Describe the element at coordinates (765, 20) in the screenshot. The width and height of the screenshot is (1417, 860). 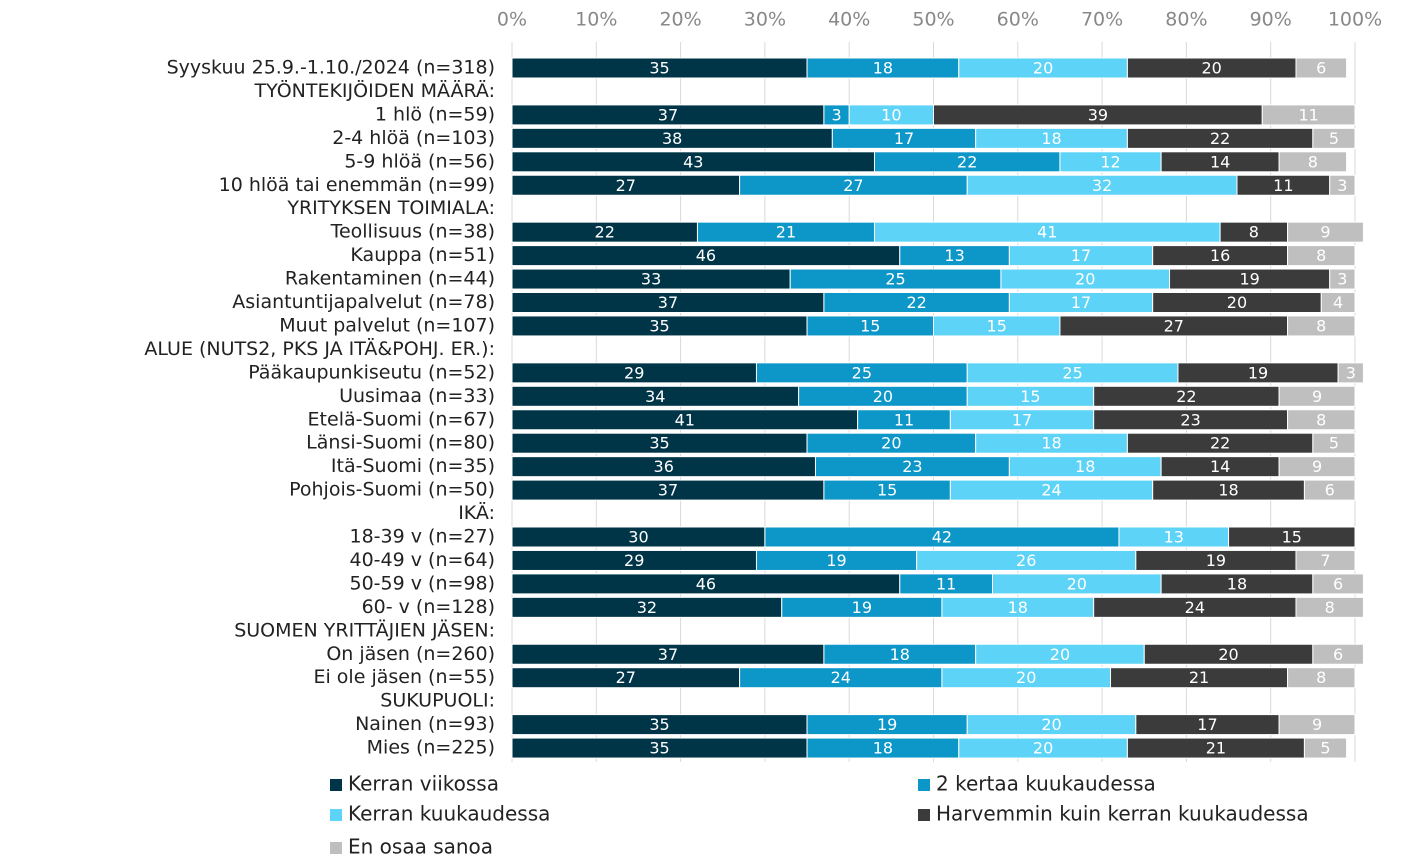
I see `x-tick-label: 30%` at that location.